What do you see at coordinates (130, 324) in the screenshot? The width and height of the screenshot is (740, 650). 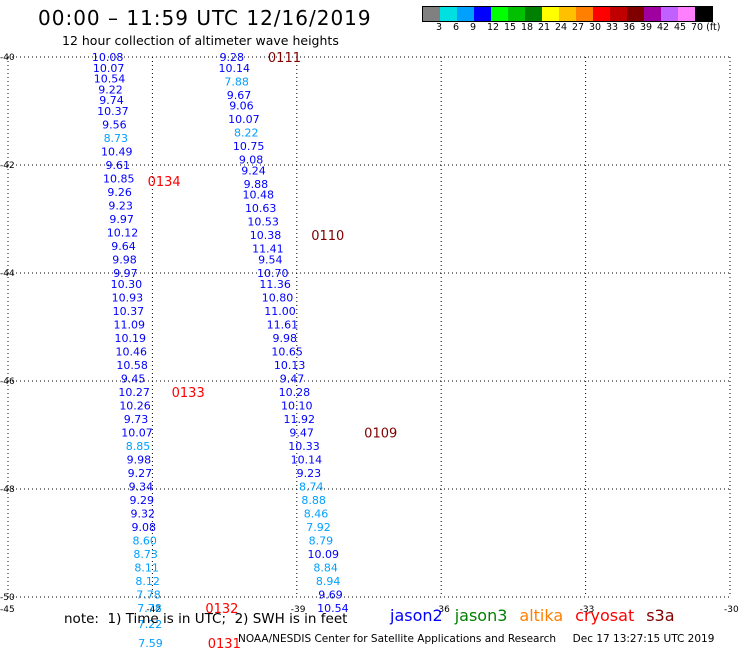 I see `wave-height-value: 11.09` at bounding box center [130, 324].